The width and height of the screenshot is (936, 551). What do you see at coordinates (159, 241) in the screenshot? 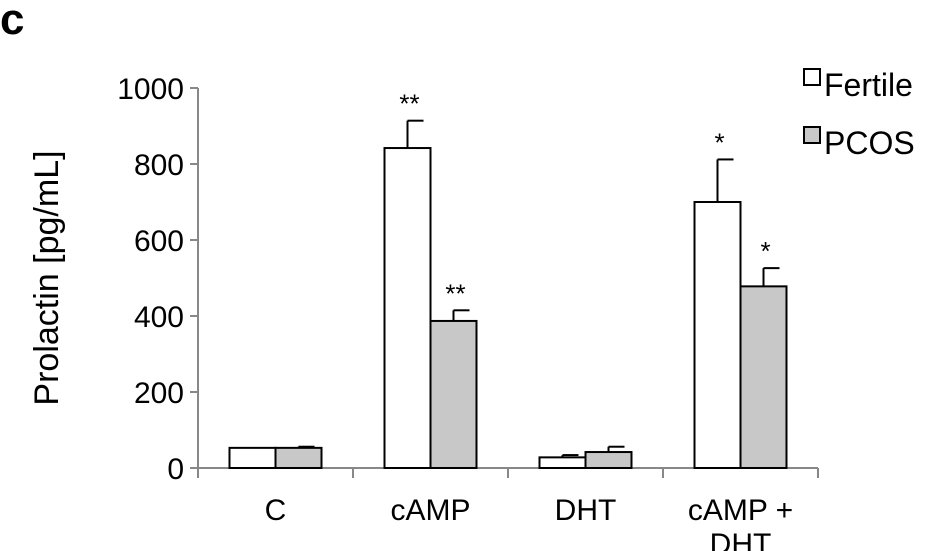
I see `y-tick-label: 600` at bounding box center [159, 241].